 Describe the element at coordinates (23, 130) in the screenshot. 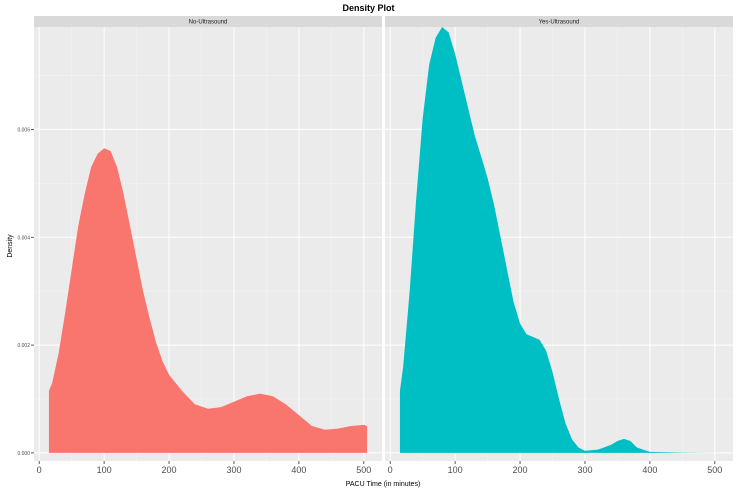

I see `y-tick-label: 0.006` at that location.